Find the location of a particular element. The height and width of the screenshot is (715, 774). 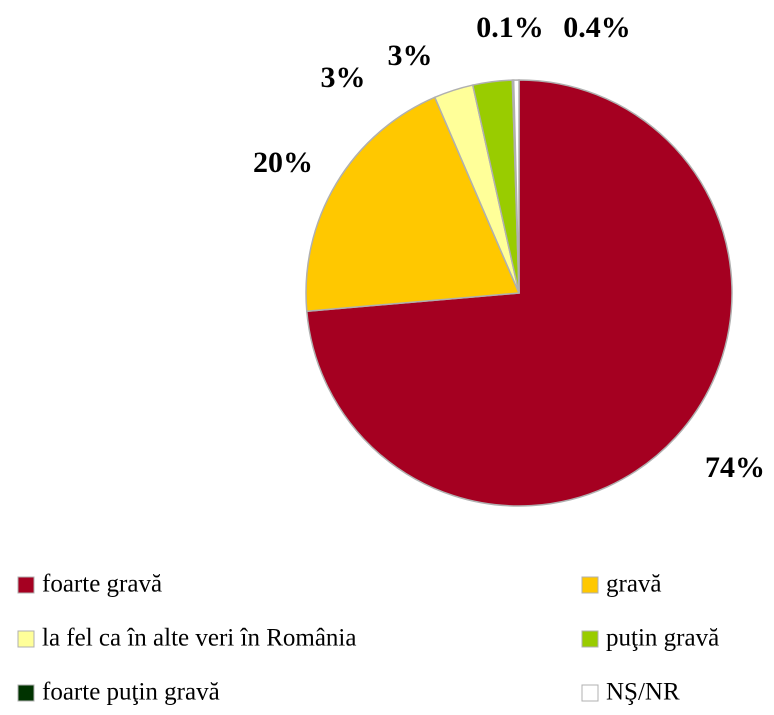

legend-label: NŞ/NR is located at coordinates (643, 692).